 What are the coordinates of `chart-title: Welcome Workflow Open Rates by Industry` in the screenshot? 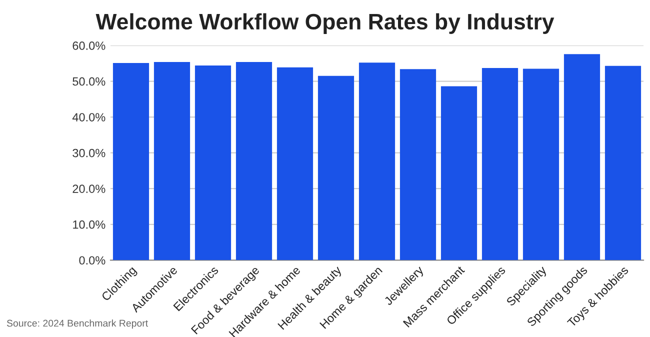 It's located at (325, 23).